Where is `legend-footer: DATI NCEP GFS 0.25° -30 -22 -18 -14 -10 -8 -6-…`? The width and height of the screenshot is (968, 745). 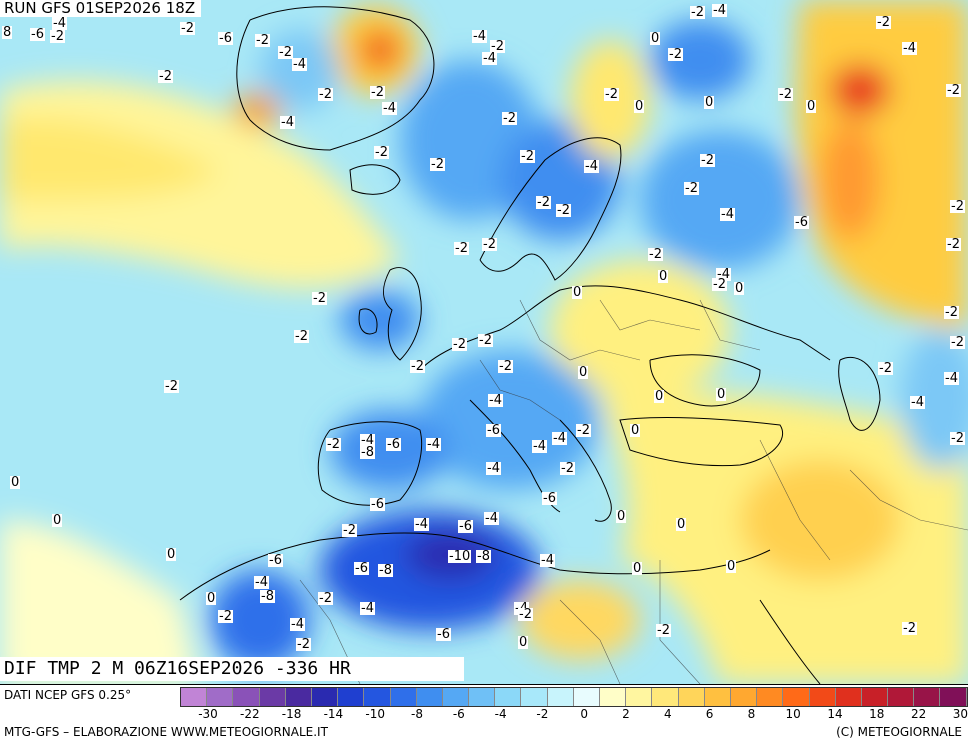
legend-footer: DATI NCEP GFS 0.25° -30 -22 -18 -14 -10 -8 -6-… is located at coordinates (484, 715).